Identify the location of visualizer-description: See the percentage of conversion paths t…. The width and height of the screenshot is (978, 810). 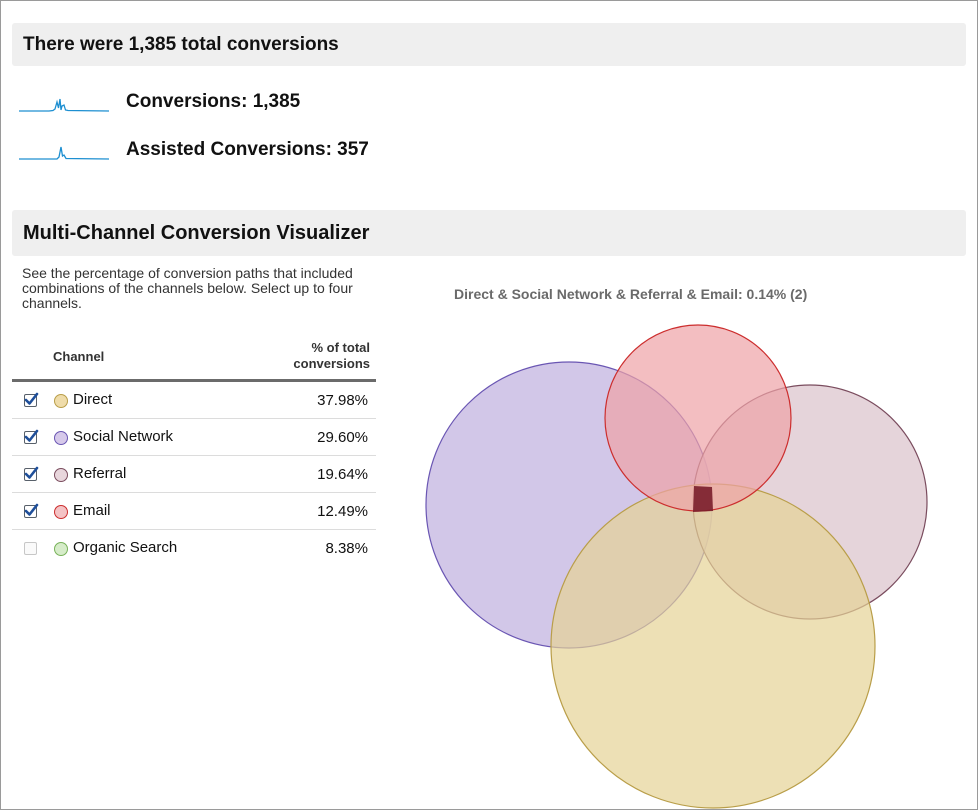
(187, 288).